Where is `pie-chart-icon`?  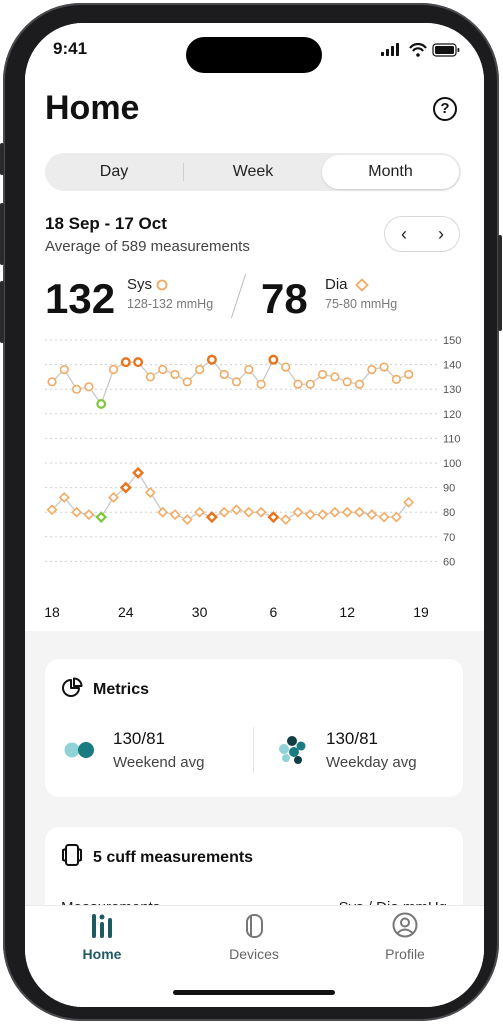 pie-chart-icon is located at coordinates (72, 687).